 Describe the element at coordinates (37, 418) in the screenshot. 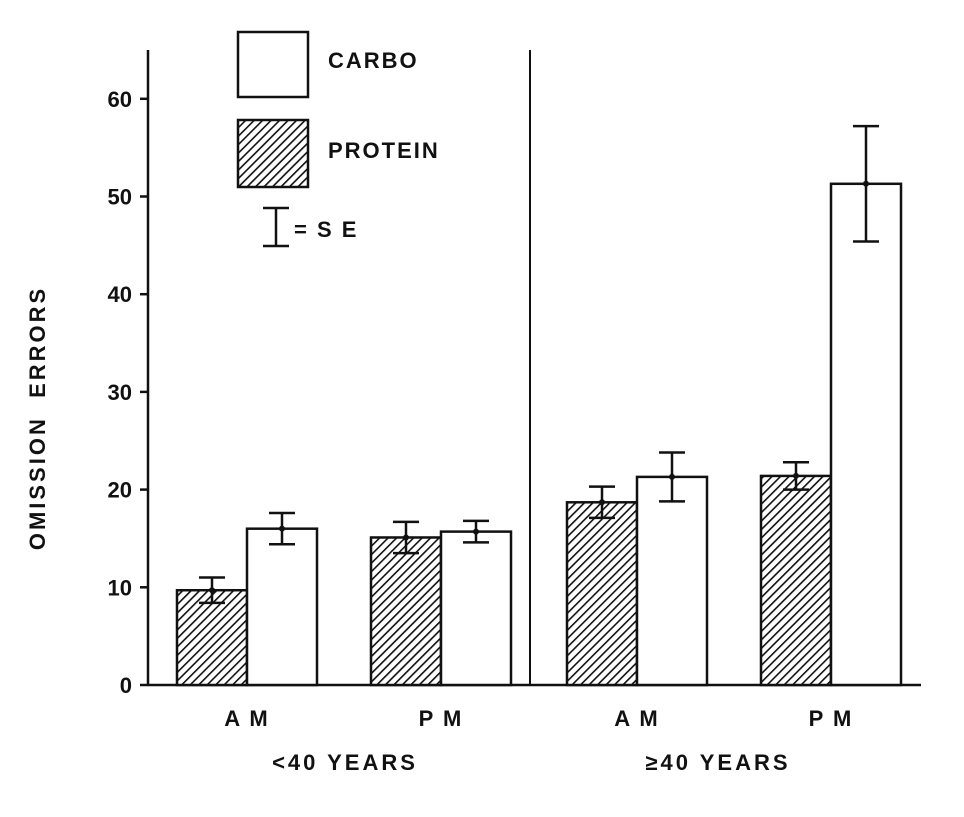

I see `y-axis-title: OMISSION ERRORS` at that location.